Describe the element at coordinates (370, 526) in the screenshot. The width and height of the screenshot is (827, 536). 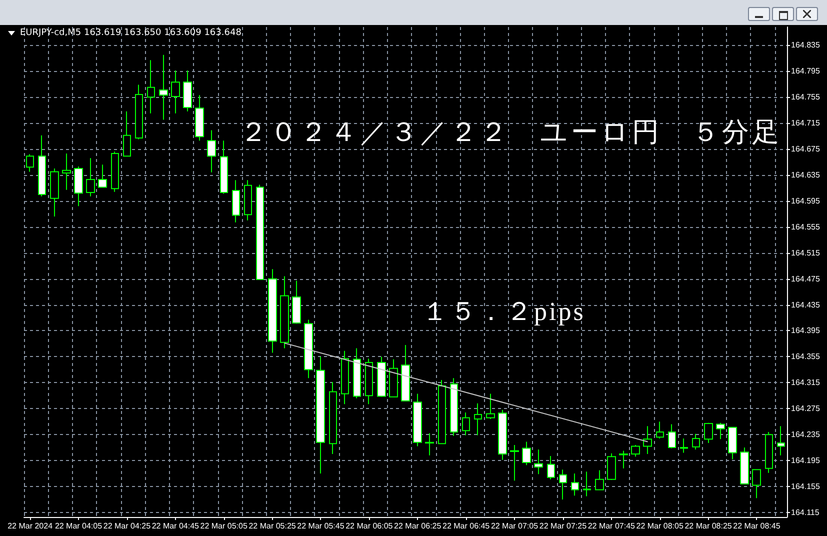
I see `x-tick-label: 22 Mar 06:05` at that location.